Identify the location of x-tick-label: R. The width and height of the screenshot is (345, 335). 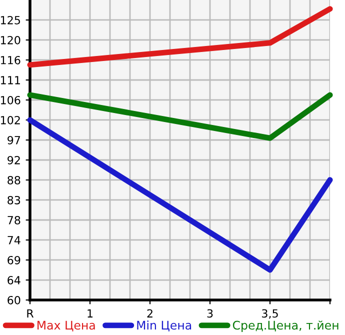
(30, 313).